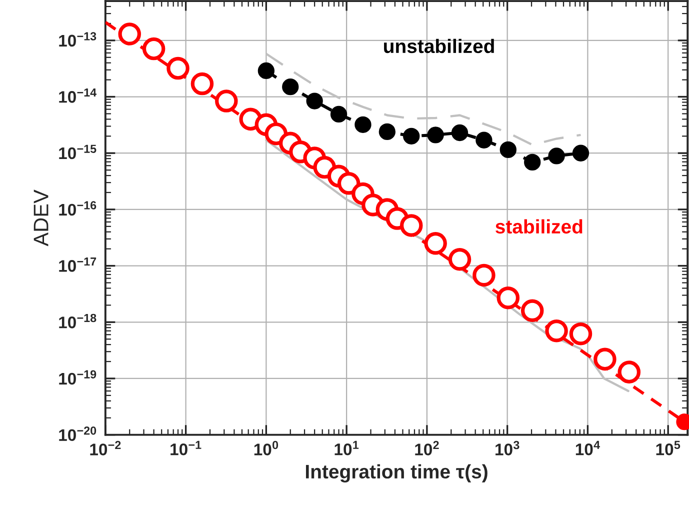 This screenshot has width=689, height=522. Describe the element at coordinates (77, 434) in the screenshot. I see `y-tick-label: 10$^{−20}$` at that location.